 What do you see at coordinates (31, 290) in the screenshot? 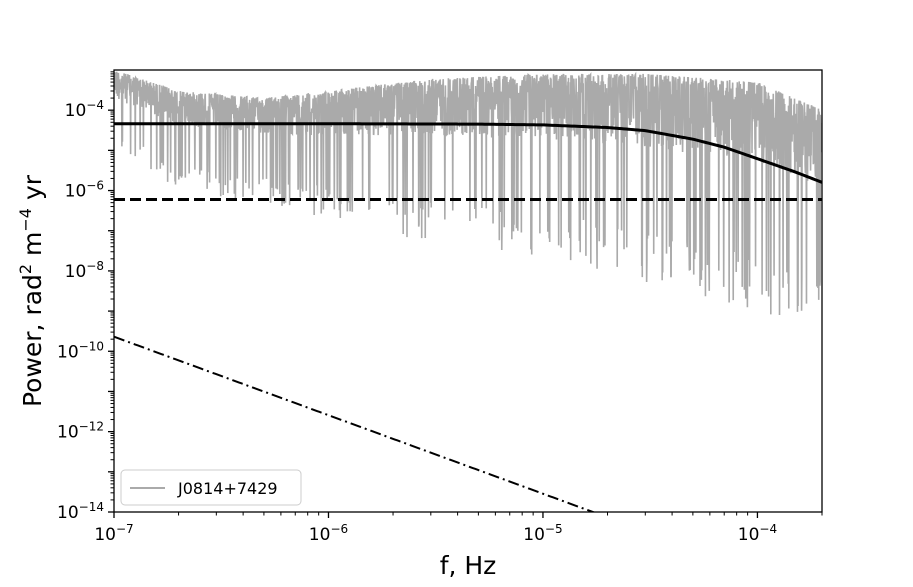
I see `y-axis-label: Power, rad2 m−4 yr` at bounding box center [31, 290].